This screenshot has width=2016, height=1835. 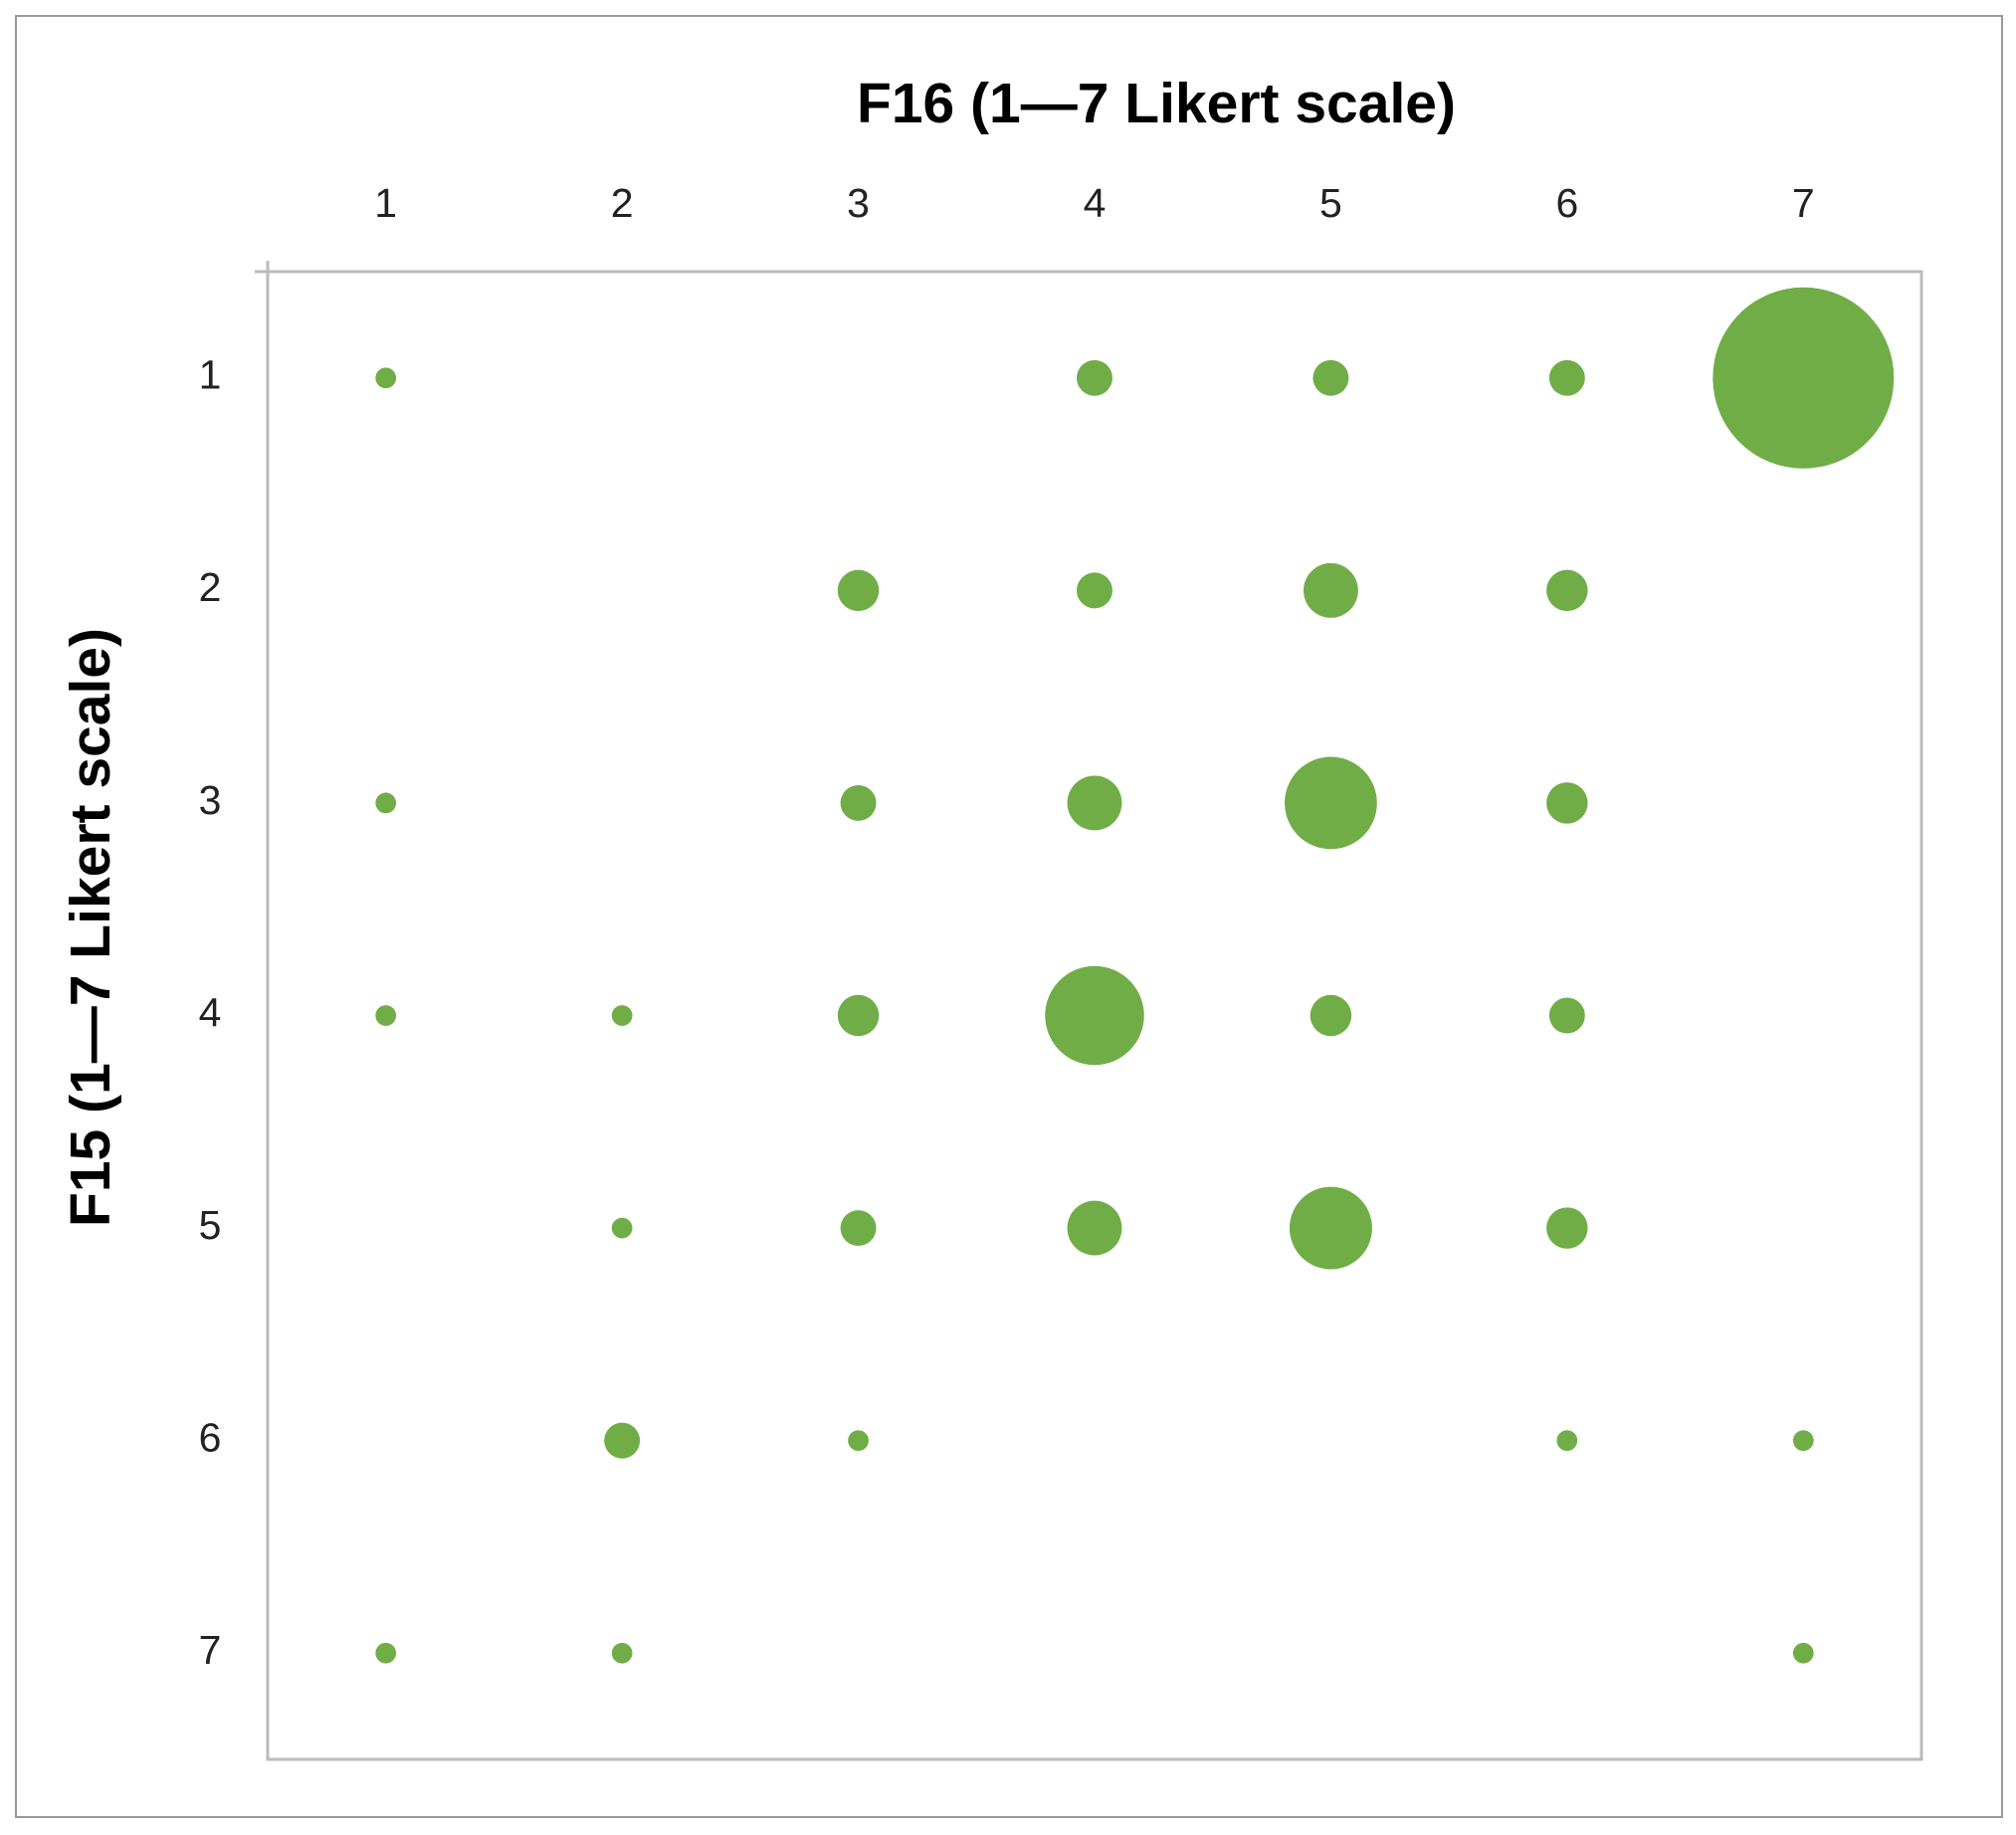 What do you see at coordinates (210, 1225) in the screenshot?
I see `y-tick-label: 5` at bounding box center [210, 1225].